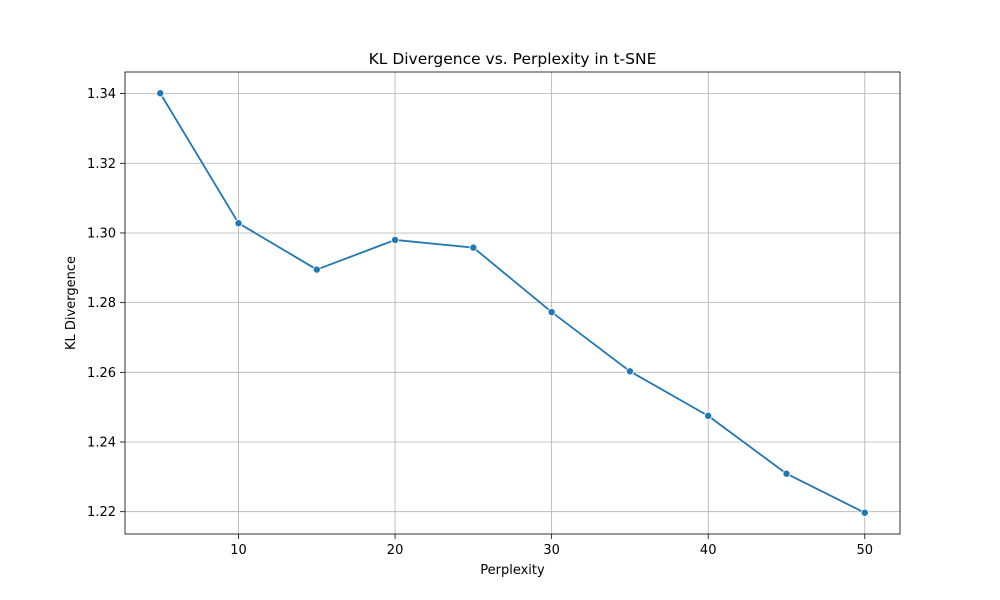  What do you see at coordinates (101, 512) in the screenshot?
I see `y-tick-label: 1.22` at bounding box center [101, 512].